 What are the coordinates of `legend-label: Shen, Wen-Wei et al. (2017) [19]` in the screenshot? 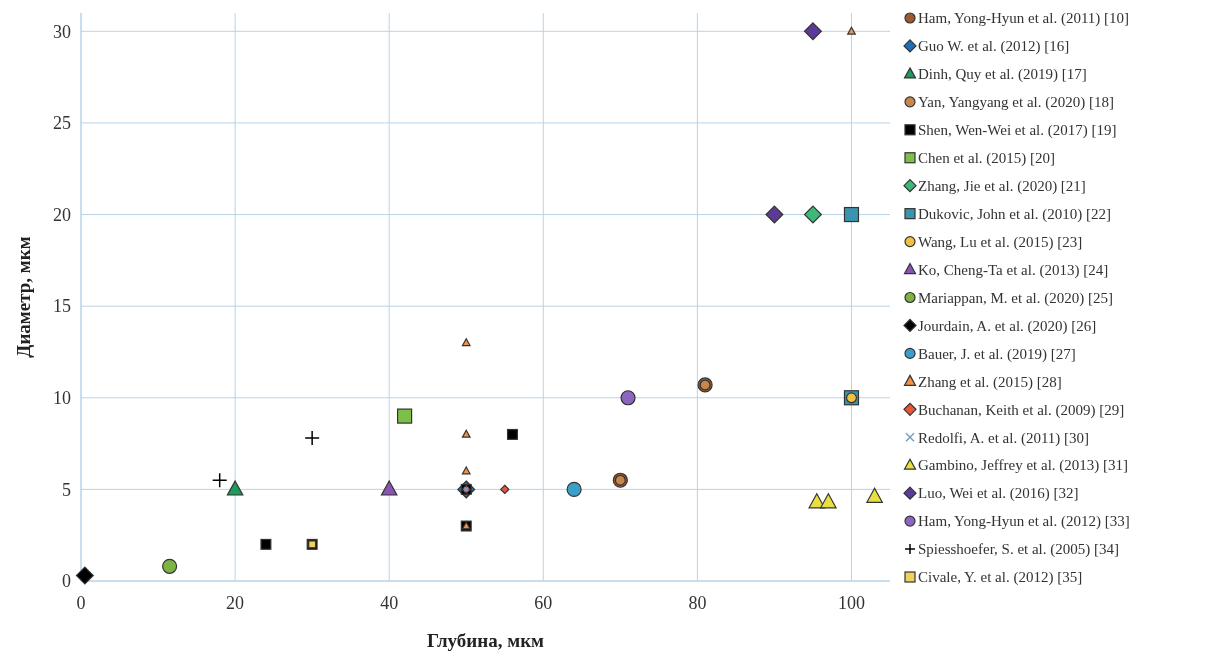 It's located at (1017, 131).